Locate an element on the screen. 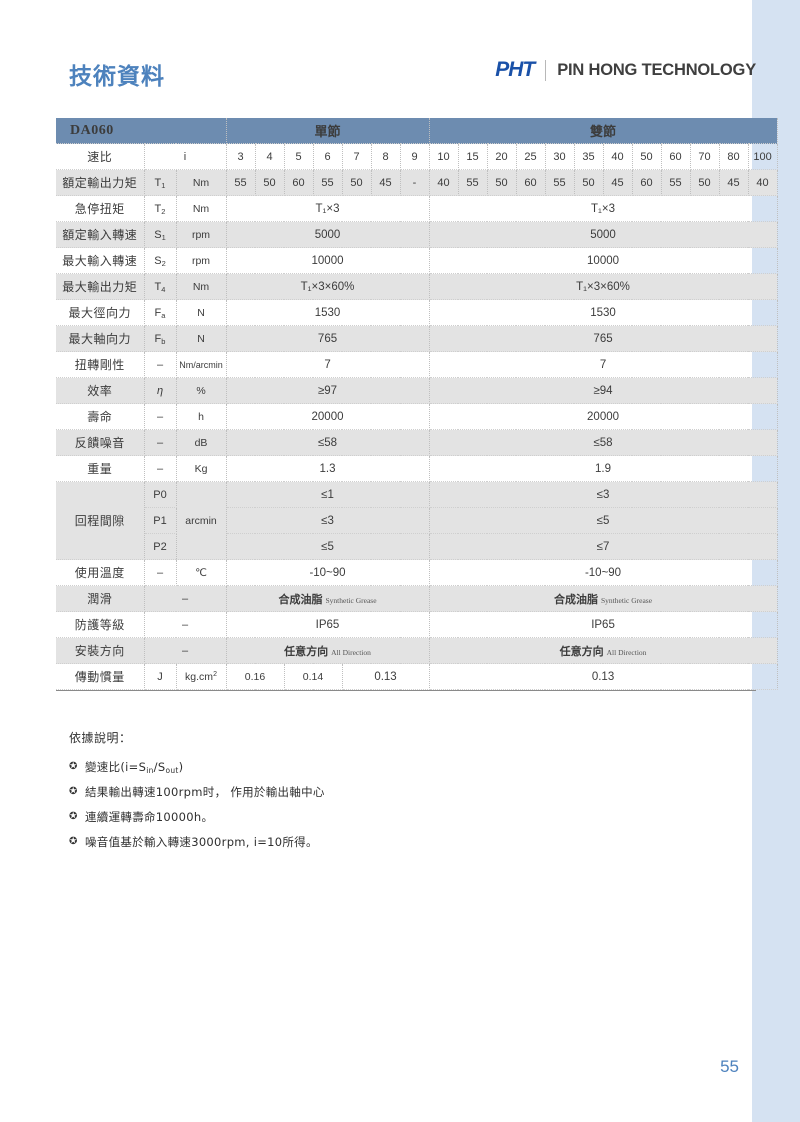  value-double: ≤7 is located at coordinates (603, 546).